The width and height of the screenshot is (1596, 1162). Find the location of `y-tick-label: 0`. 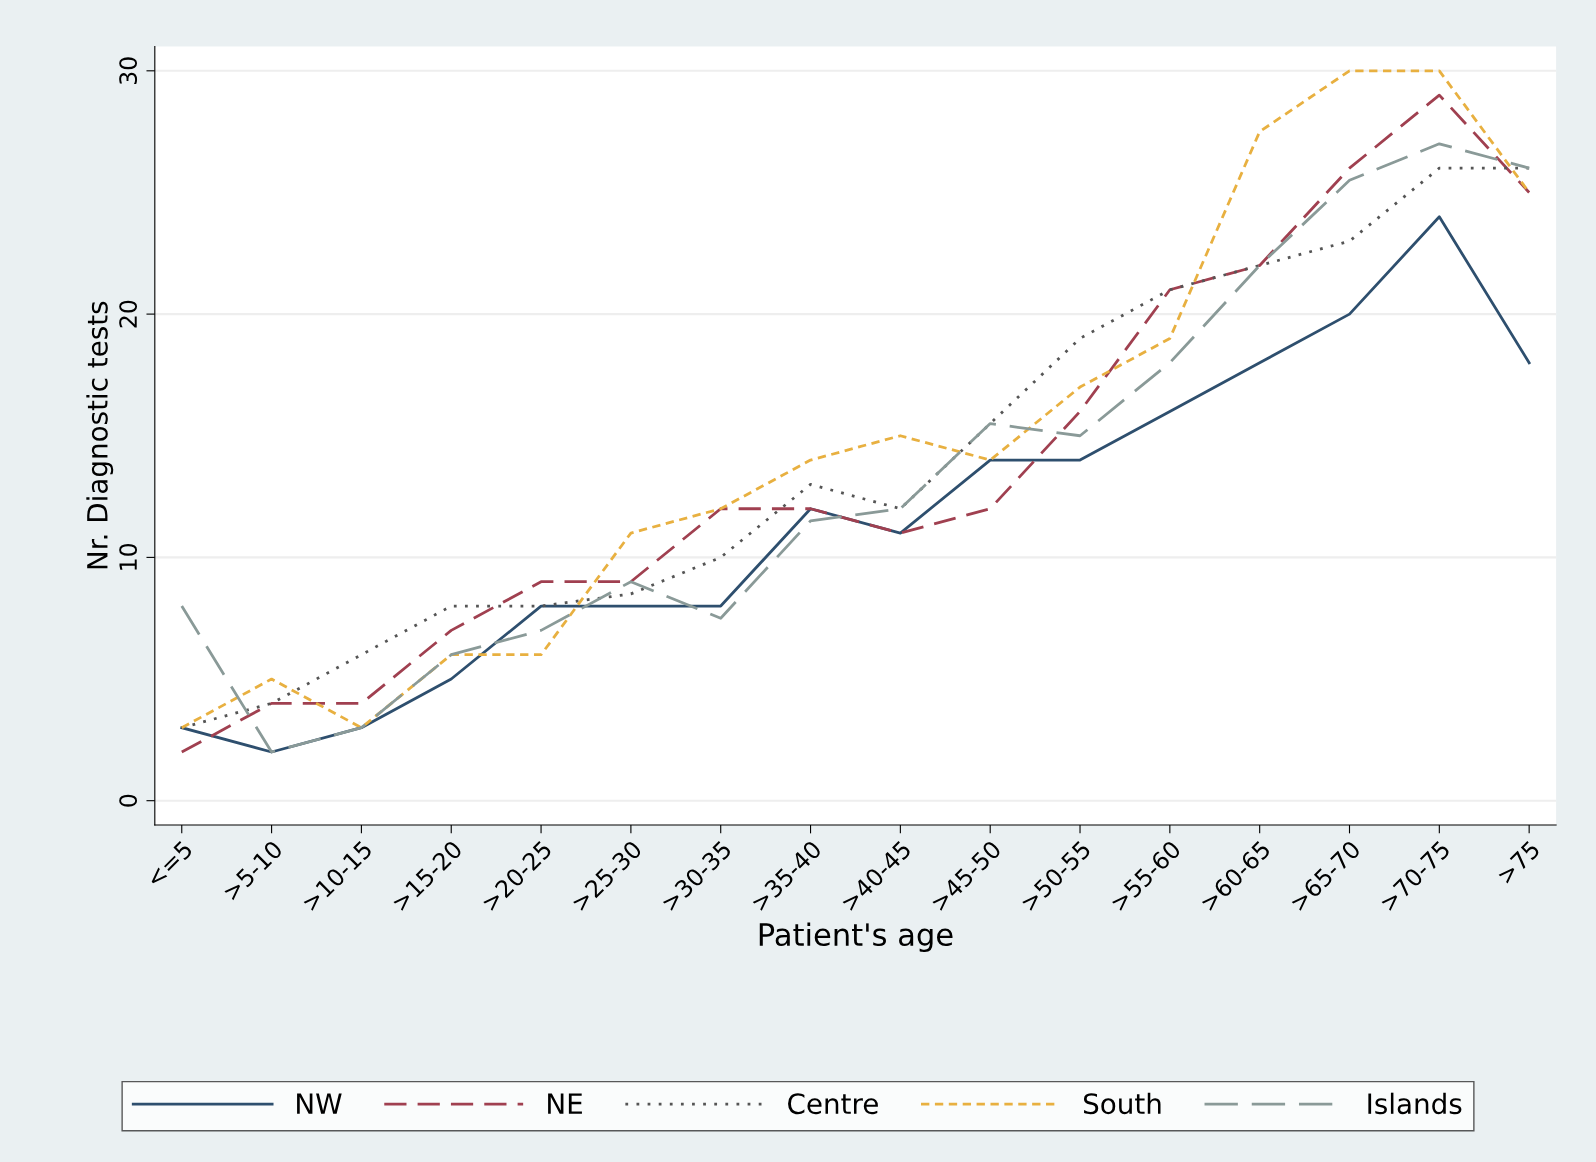

y-tick-label: 0 is located at coordinates (128, 800).